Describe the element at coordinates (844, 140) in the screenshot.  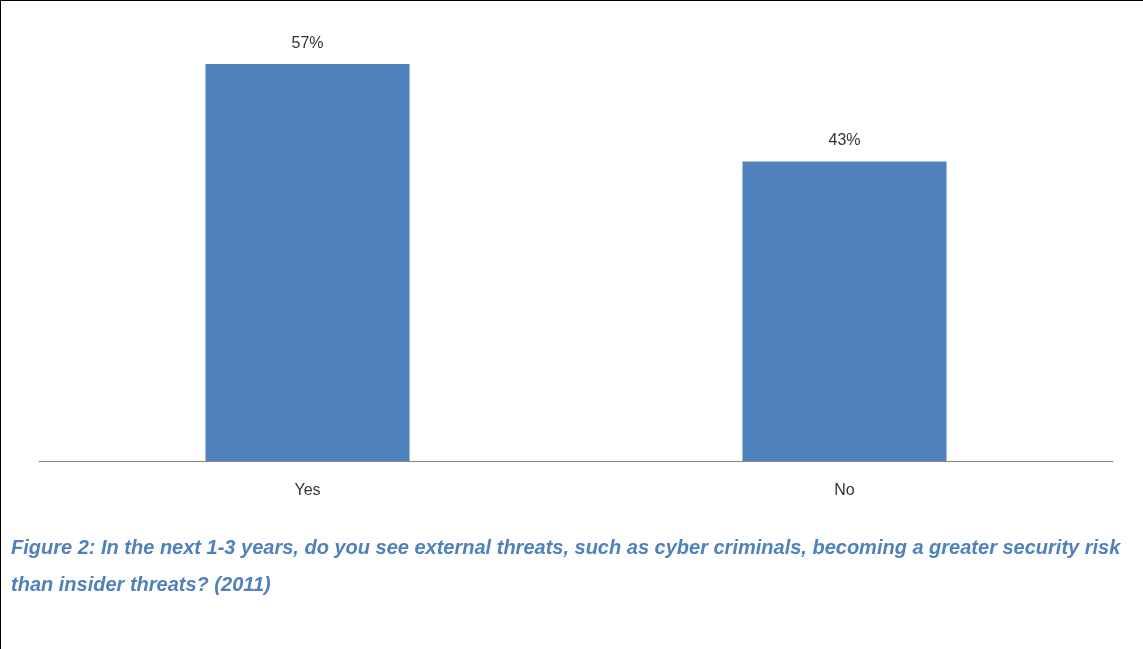
I see `data-label: 43%` at that location.